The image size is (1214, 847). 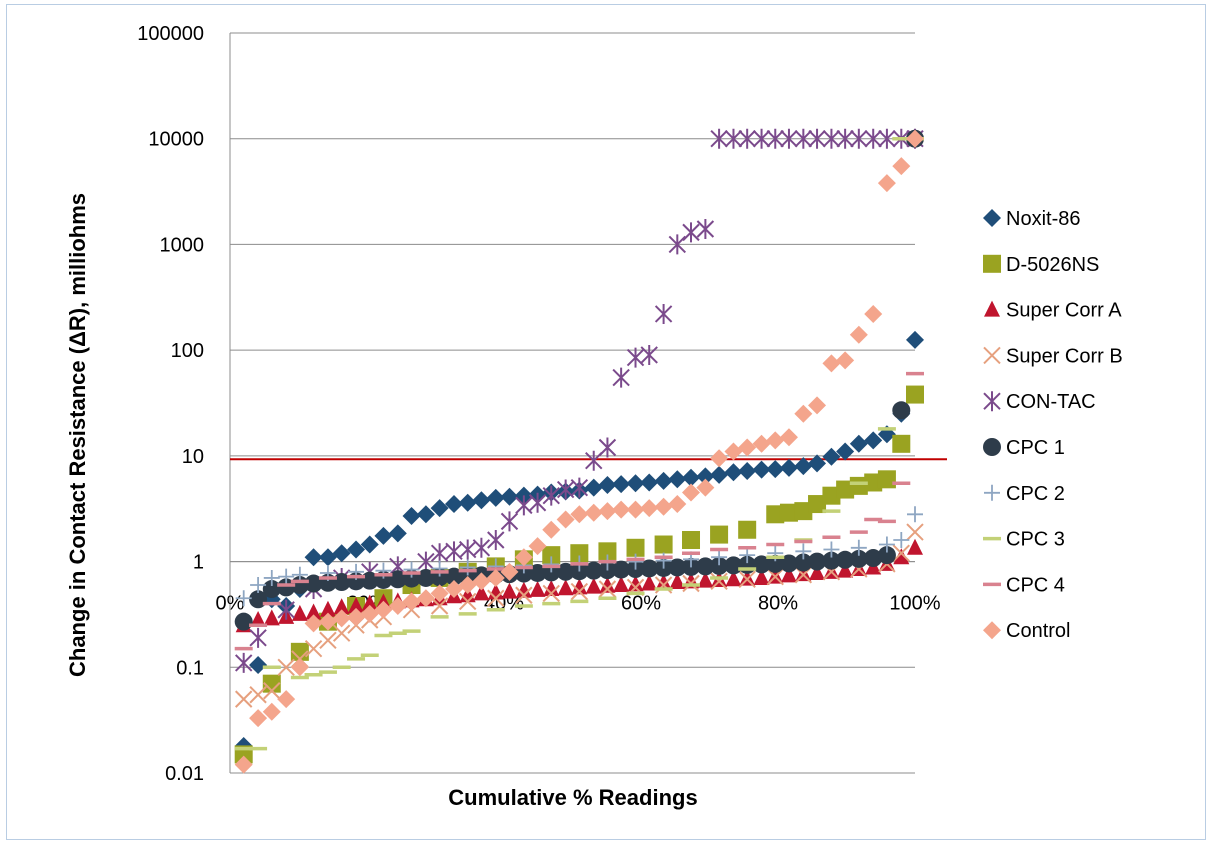 What do you see at coordinates (198, 563) in the screenshot?
I see `y-tick-label: 1` at bounding box center [198, 563].